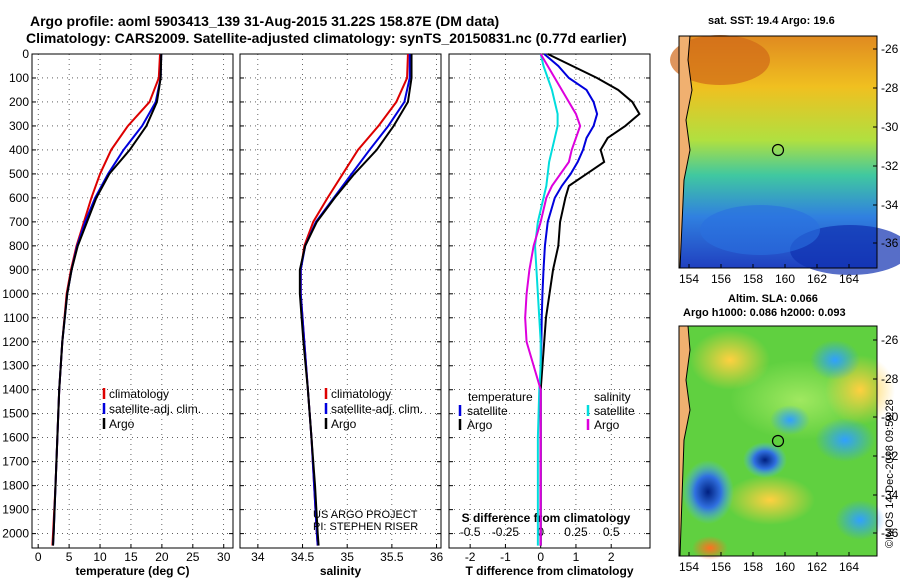 This screenshot has height=580, width=900. Describe the element at coordinates (470, 557) in the screenshot. I see `x-tick-label: -2` at that location.